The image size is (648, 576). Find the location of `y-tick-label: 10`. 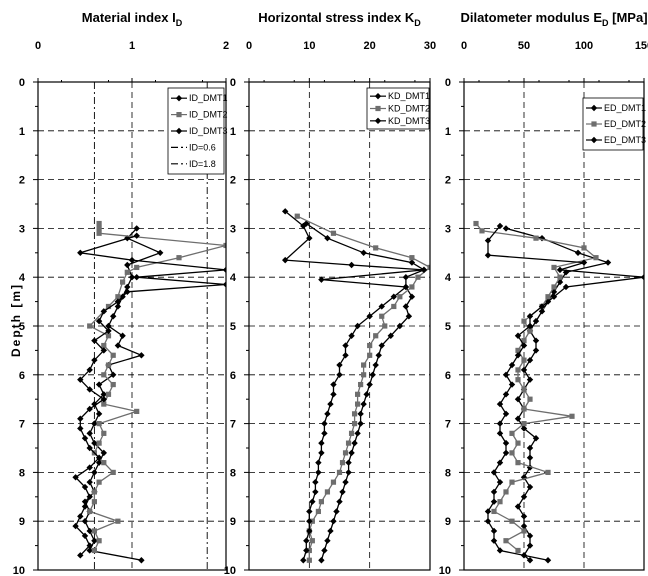

y-tick-label: 10 is located at coordinates (19, 570).